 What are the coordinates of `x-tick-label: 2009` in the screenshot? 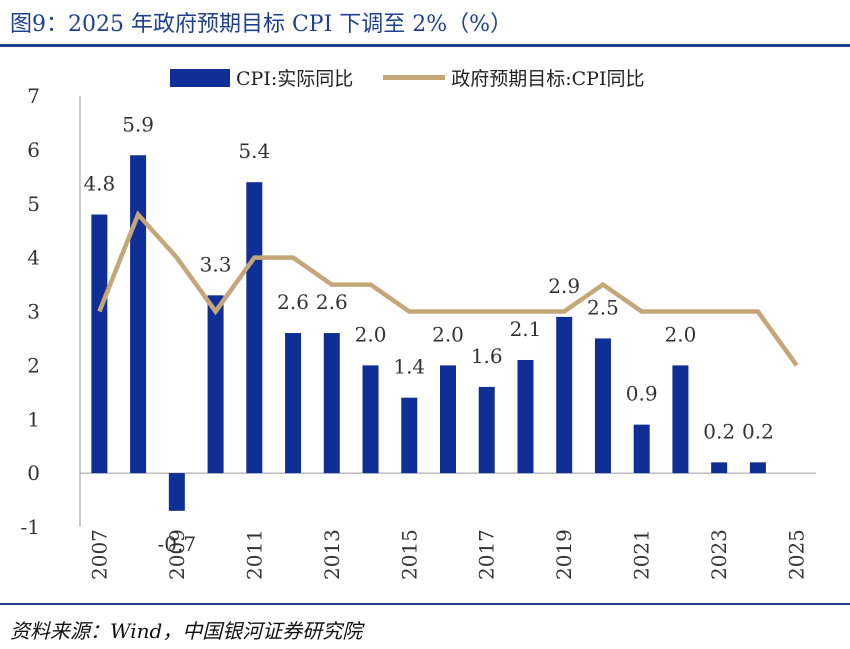 It's located at (177, 554).